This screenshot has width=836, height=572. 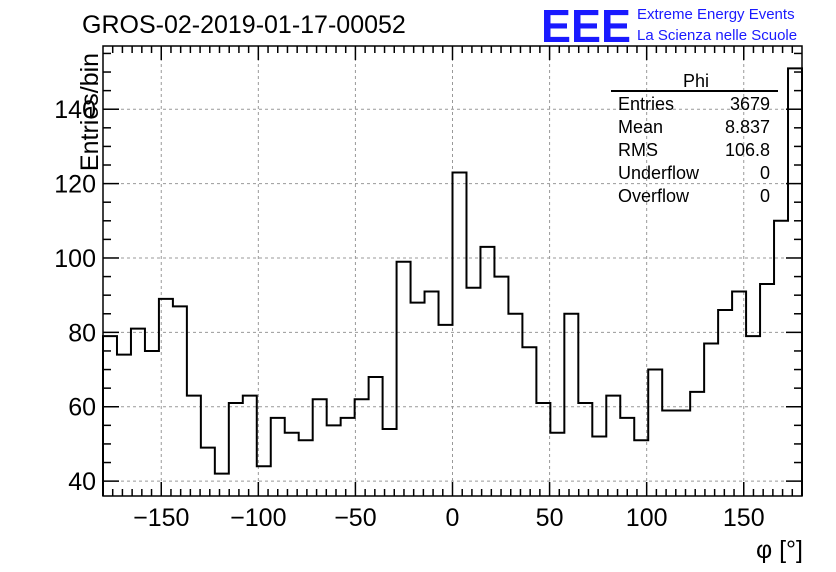 I want to click on y-tick-labels: 40 60 80 100 120 140, so click(x=75, y=296).